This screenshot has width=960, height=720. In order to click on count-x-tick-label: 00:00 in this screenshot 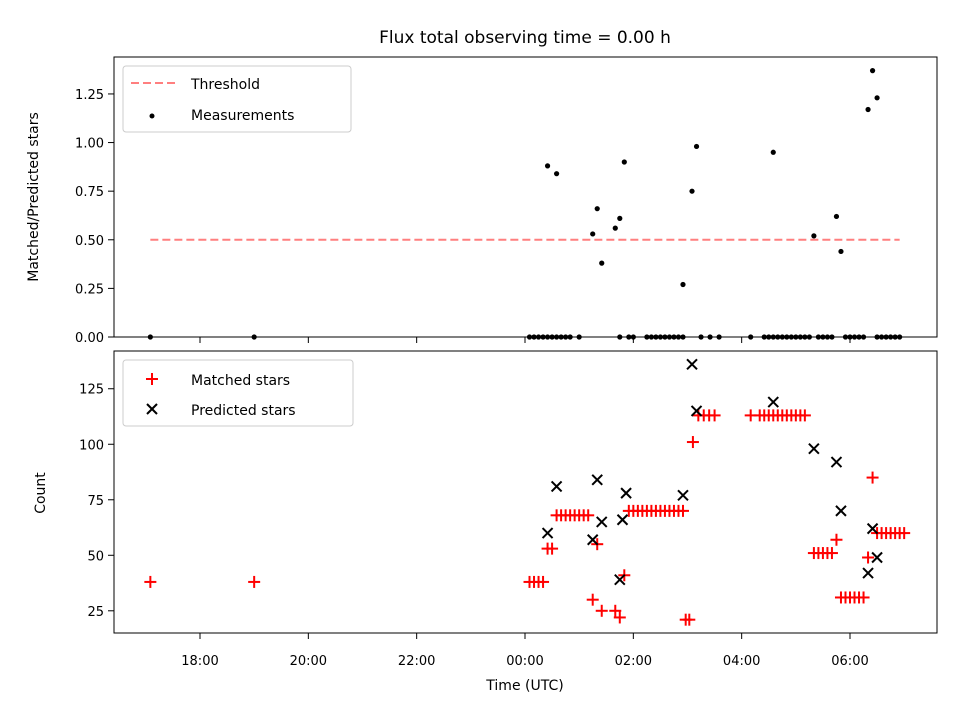, I will do `click(524, 661)`.